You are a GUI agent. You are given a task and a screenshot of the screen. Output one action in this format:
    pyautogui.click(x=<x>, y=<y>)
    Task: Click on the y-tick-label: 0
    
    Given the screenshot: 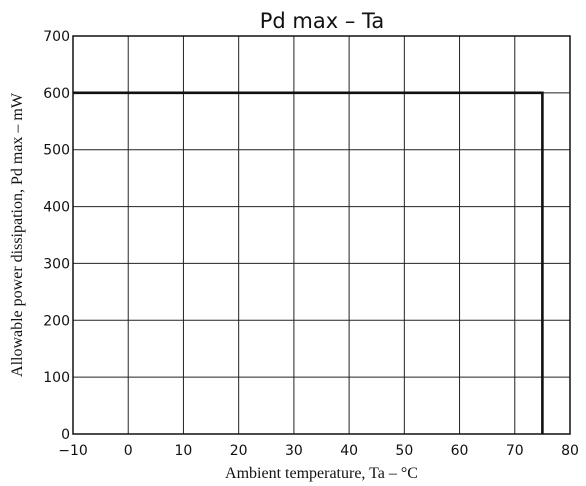 What is the action you would take?
    pyautogui.click(x=65, y=435)
    